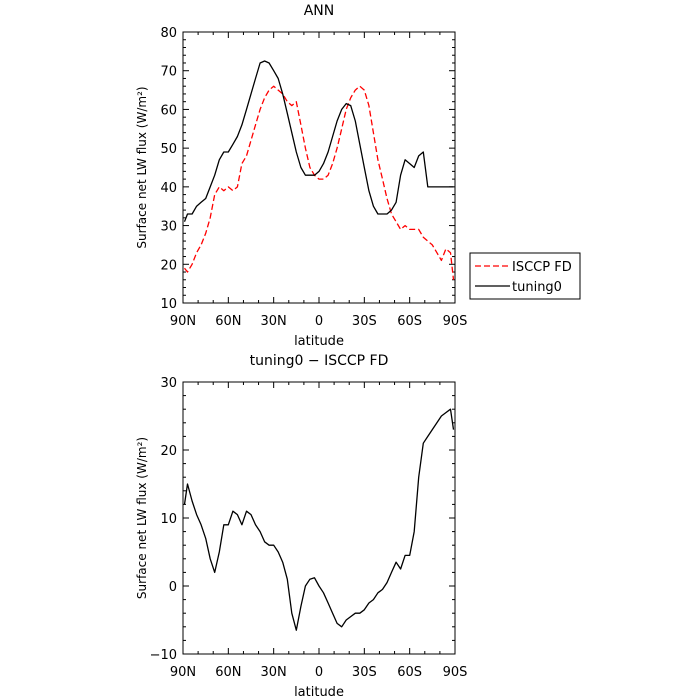 Image resolution: width=700 pixels, height=700 pixels. What do you see at coordinates (168, 33) in the screenshot?
I see `y-tick-label: 80` at bounding box center [168, 33].